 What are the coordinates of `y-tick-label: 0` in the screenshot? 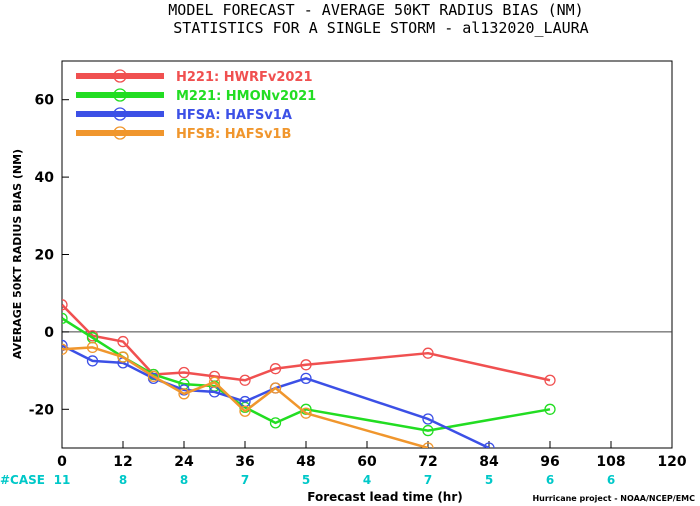 It's located at (49, 333).